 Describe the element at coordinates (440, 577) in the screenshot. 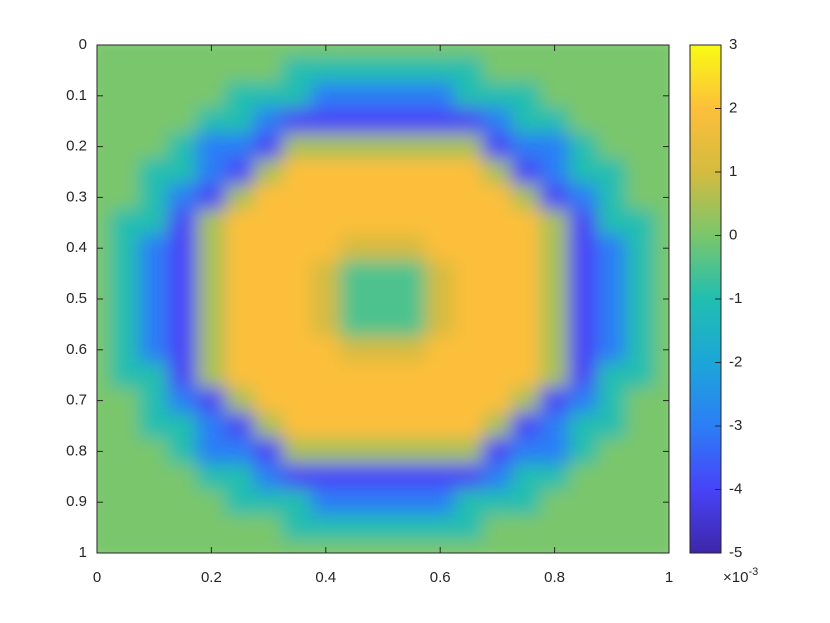

I see `x-tick-label: 0.6` at that location.